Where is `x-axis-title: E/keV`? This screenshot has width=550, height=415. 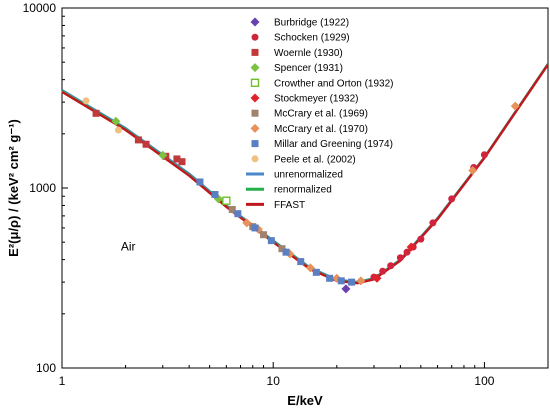
x-axis-title: E/keV is located at coordinates (305, 400).